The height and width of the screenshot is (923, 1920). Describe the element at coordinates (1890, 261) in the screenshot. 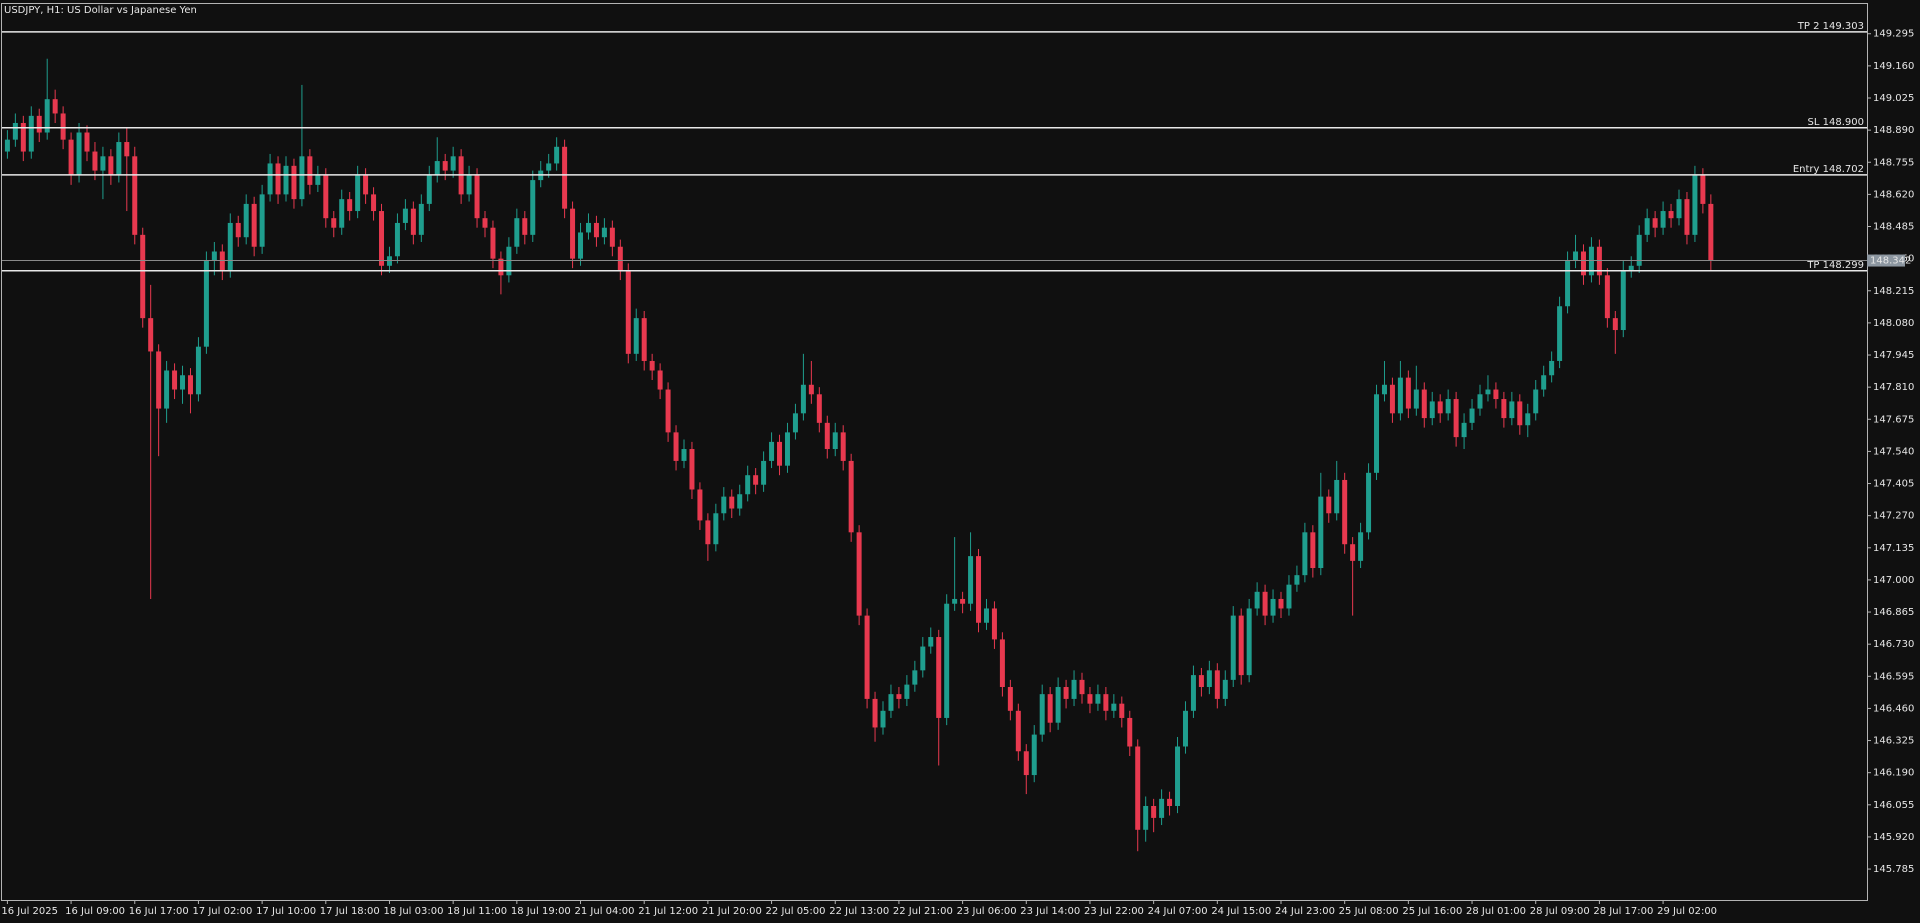

I see `current-price-label: 148.342` at that location.